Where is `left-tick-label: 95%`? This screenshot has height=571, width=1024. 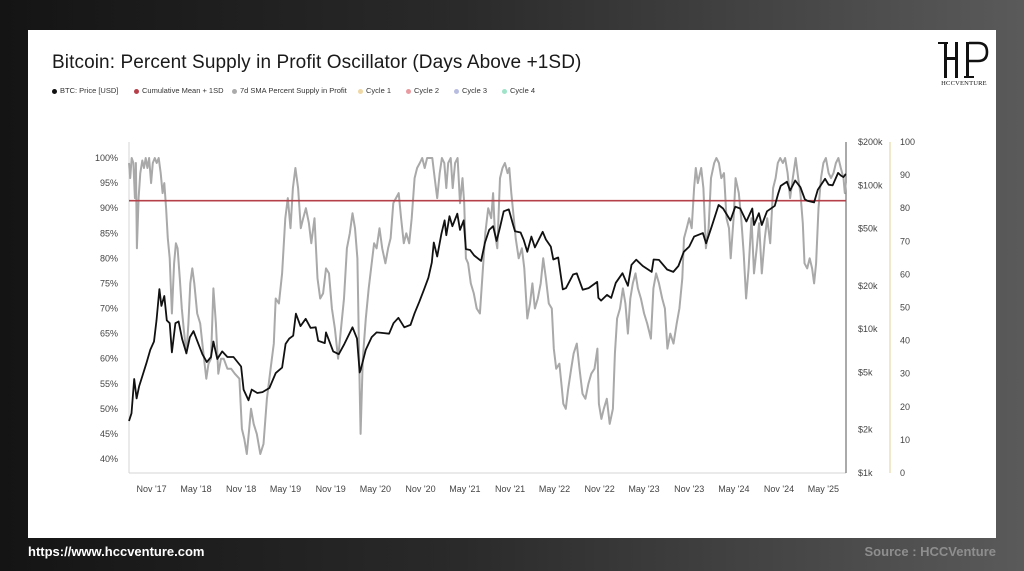 left-tick-label: 95% is located at coordinates (109, 183).